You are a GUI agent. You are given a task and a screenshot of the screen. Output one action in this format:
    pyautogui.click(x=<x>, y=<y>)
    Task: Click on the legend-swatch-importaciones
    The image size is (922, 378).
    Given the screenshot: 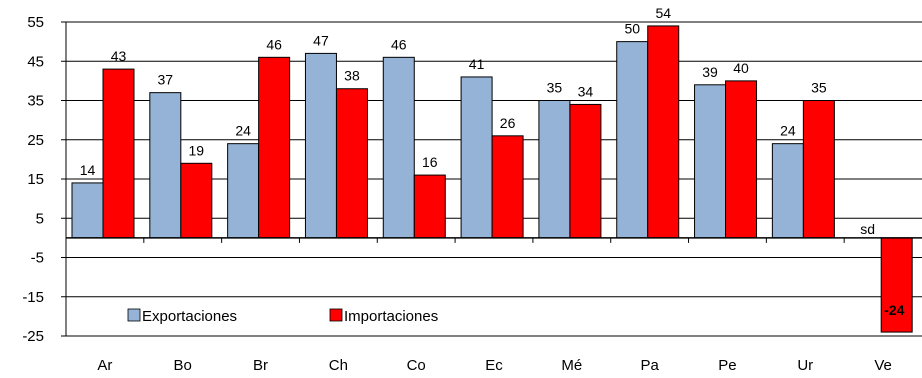 What is the action you would take?
    pyautogui.click(x=336, y=315)
    